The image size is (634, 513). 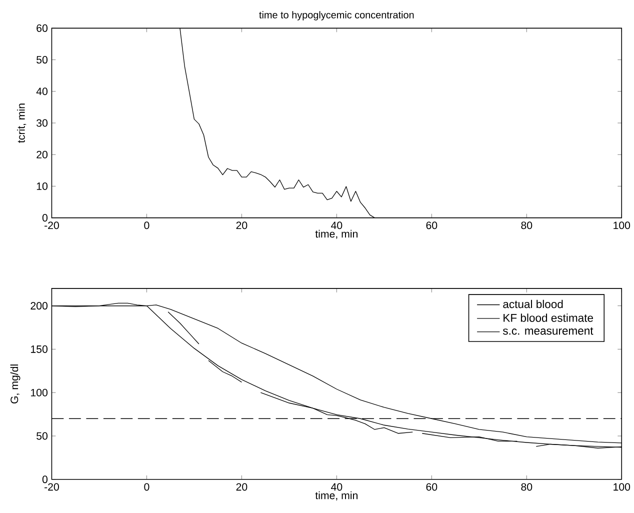 What do you see at coordinates (15, 384) in the screenshot?
I see `y-axis-title: G, mg/dl` at bounding box center [15, 384].